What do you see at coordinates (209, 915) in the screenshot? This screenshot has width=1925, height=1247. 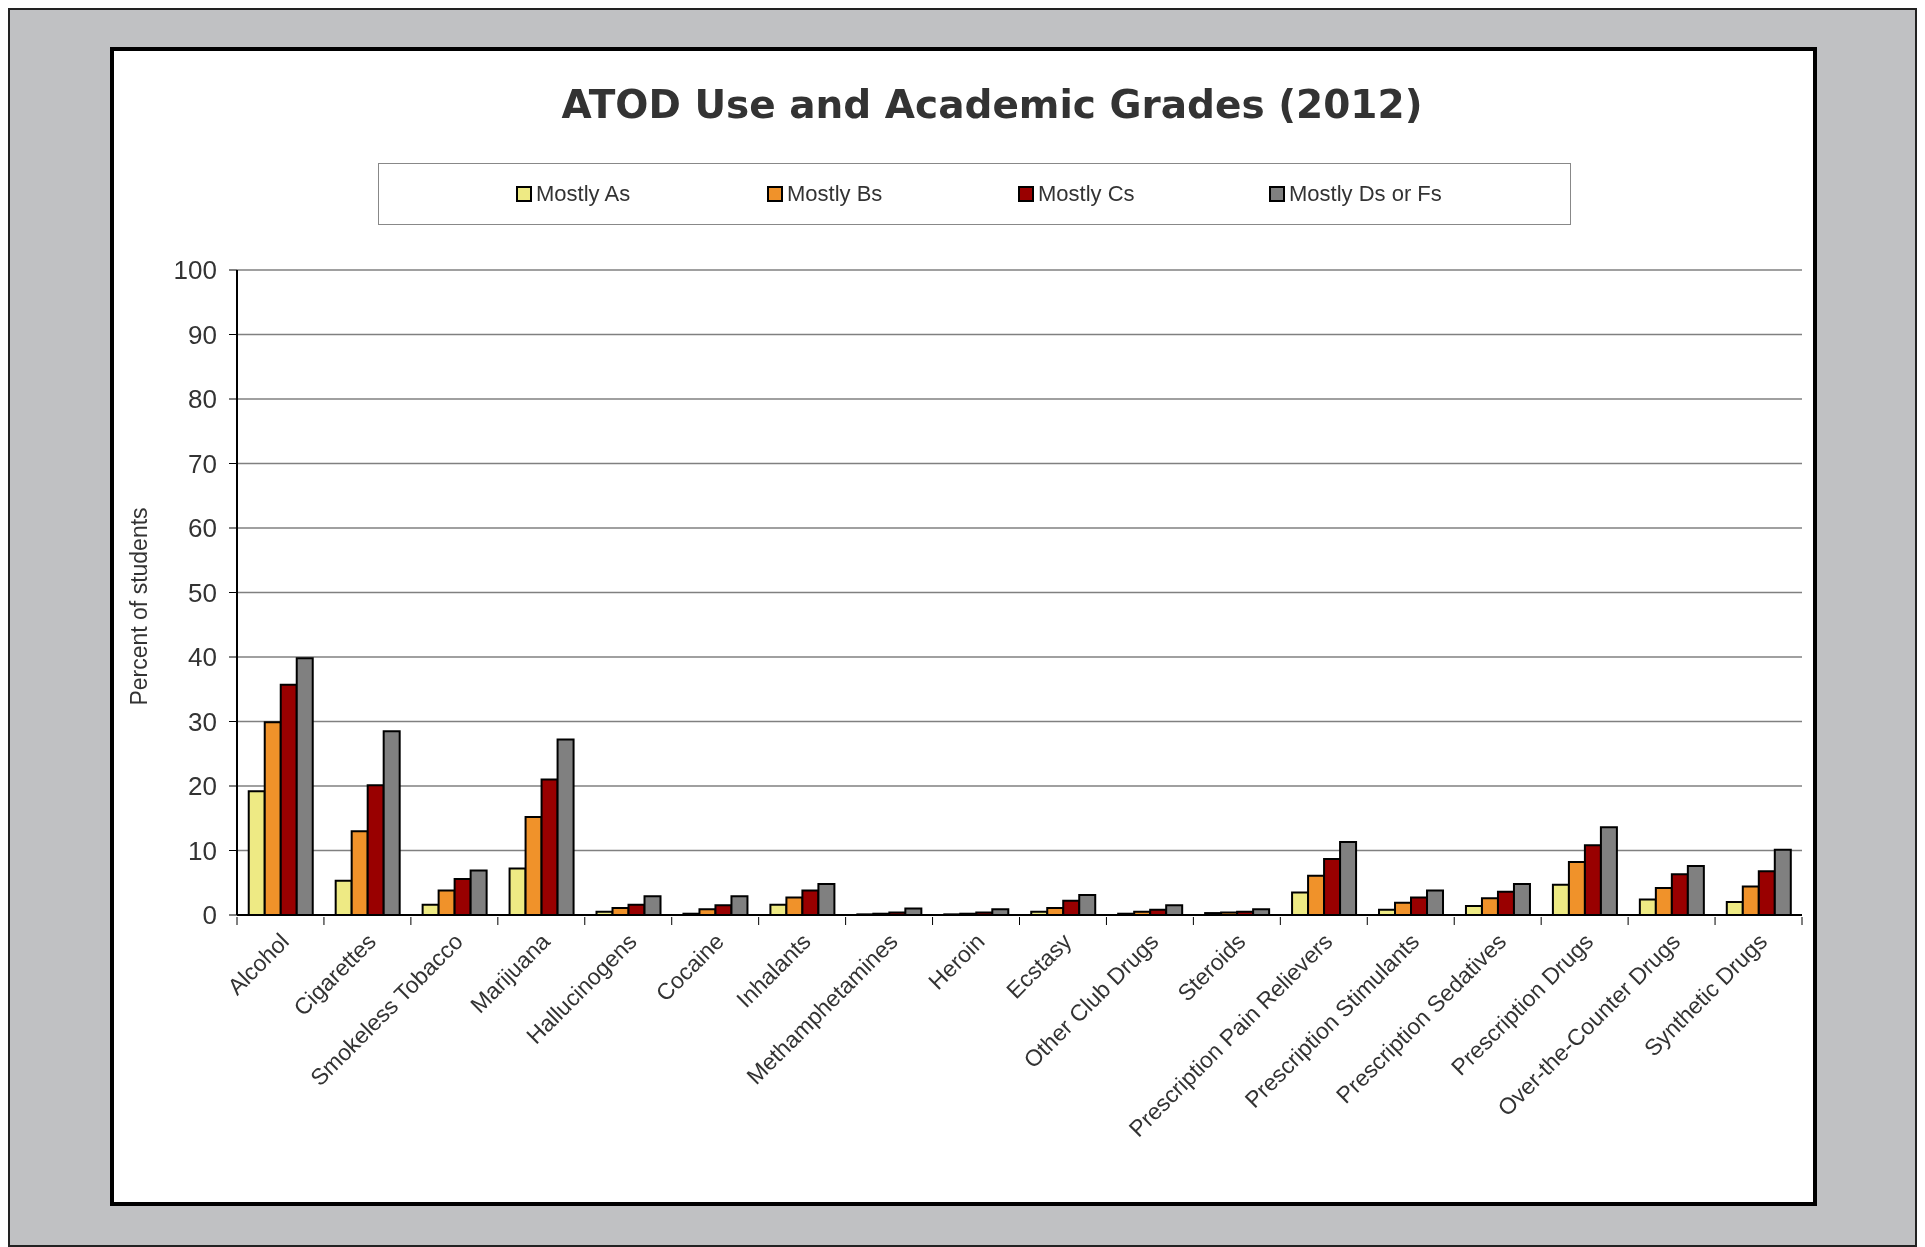 I see `y-tick-label: 0` at bounding box center [209, 915].